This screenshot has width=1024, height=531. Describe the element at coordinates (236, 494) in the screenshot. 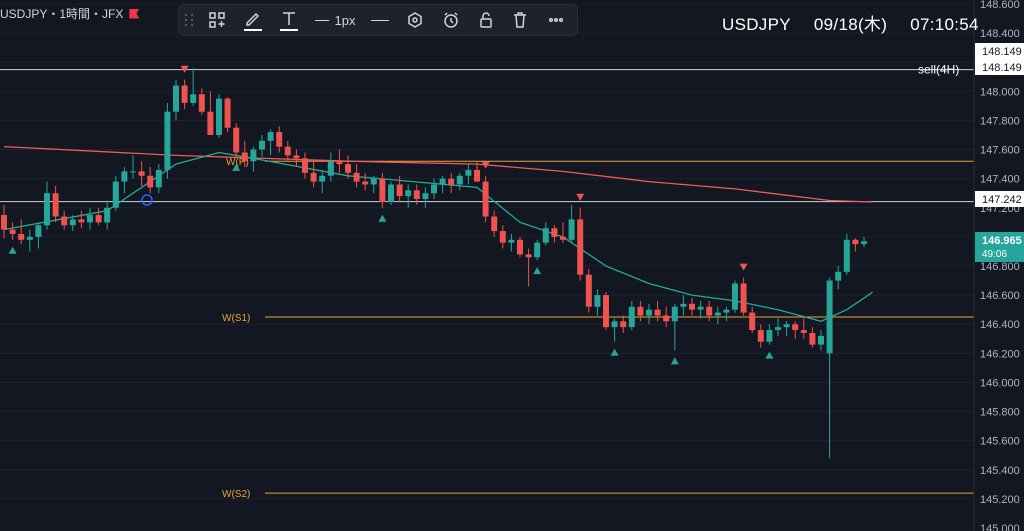

I see `level-label: W(S2)` at that location.